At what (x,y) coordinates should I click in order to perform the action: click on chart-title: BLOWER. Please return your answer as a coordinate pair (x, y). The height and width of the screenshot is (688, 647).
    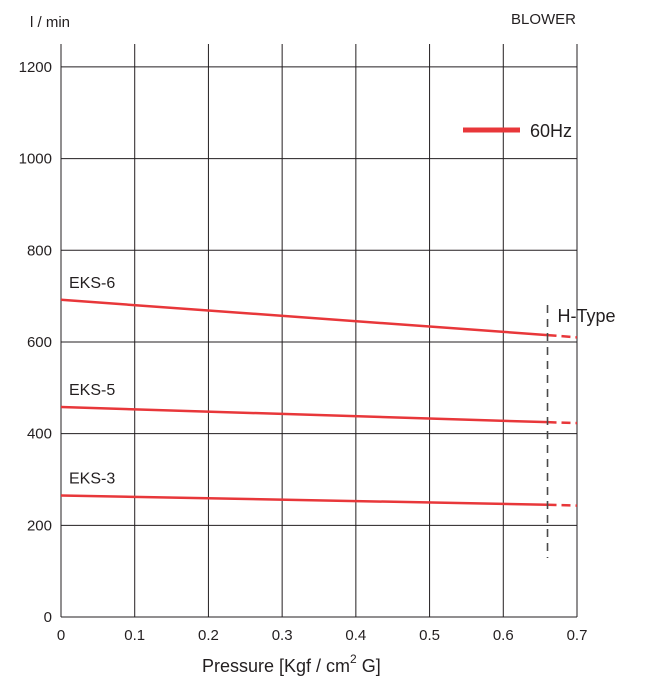
    Looking at the image, I should click on (543, 19).